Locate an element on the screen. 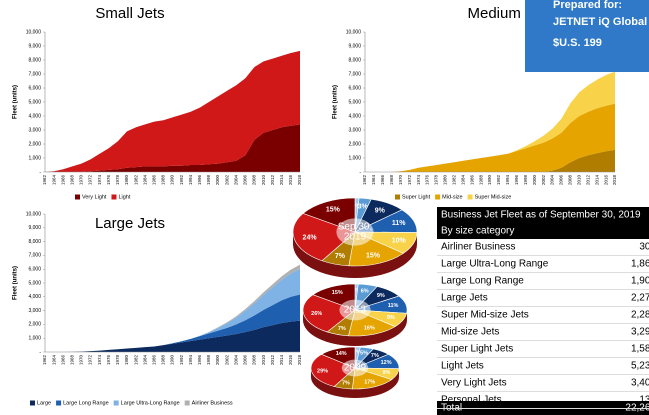  slice-label: 2% is located at coordinates (357, 353).